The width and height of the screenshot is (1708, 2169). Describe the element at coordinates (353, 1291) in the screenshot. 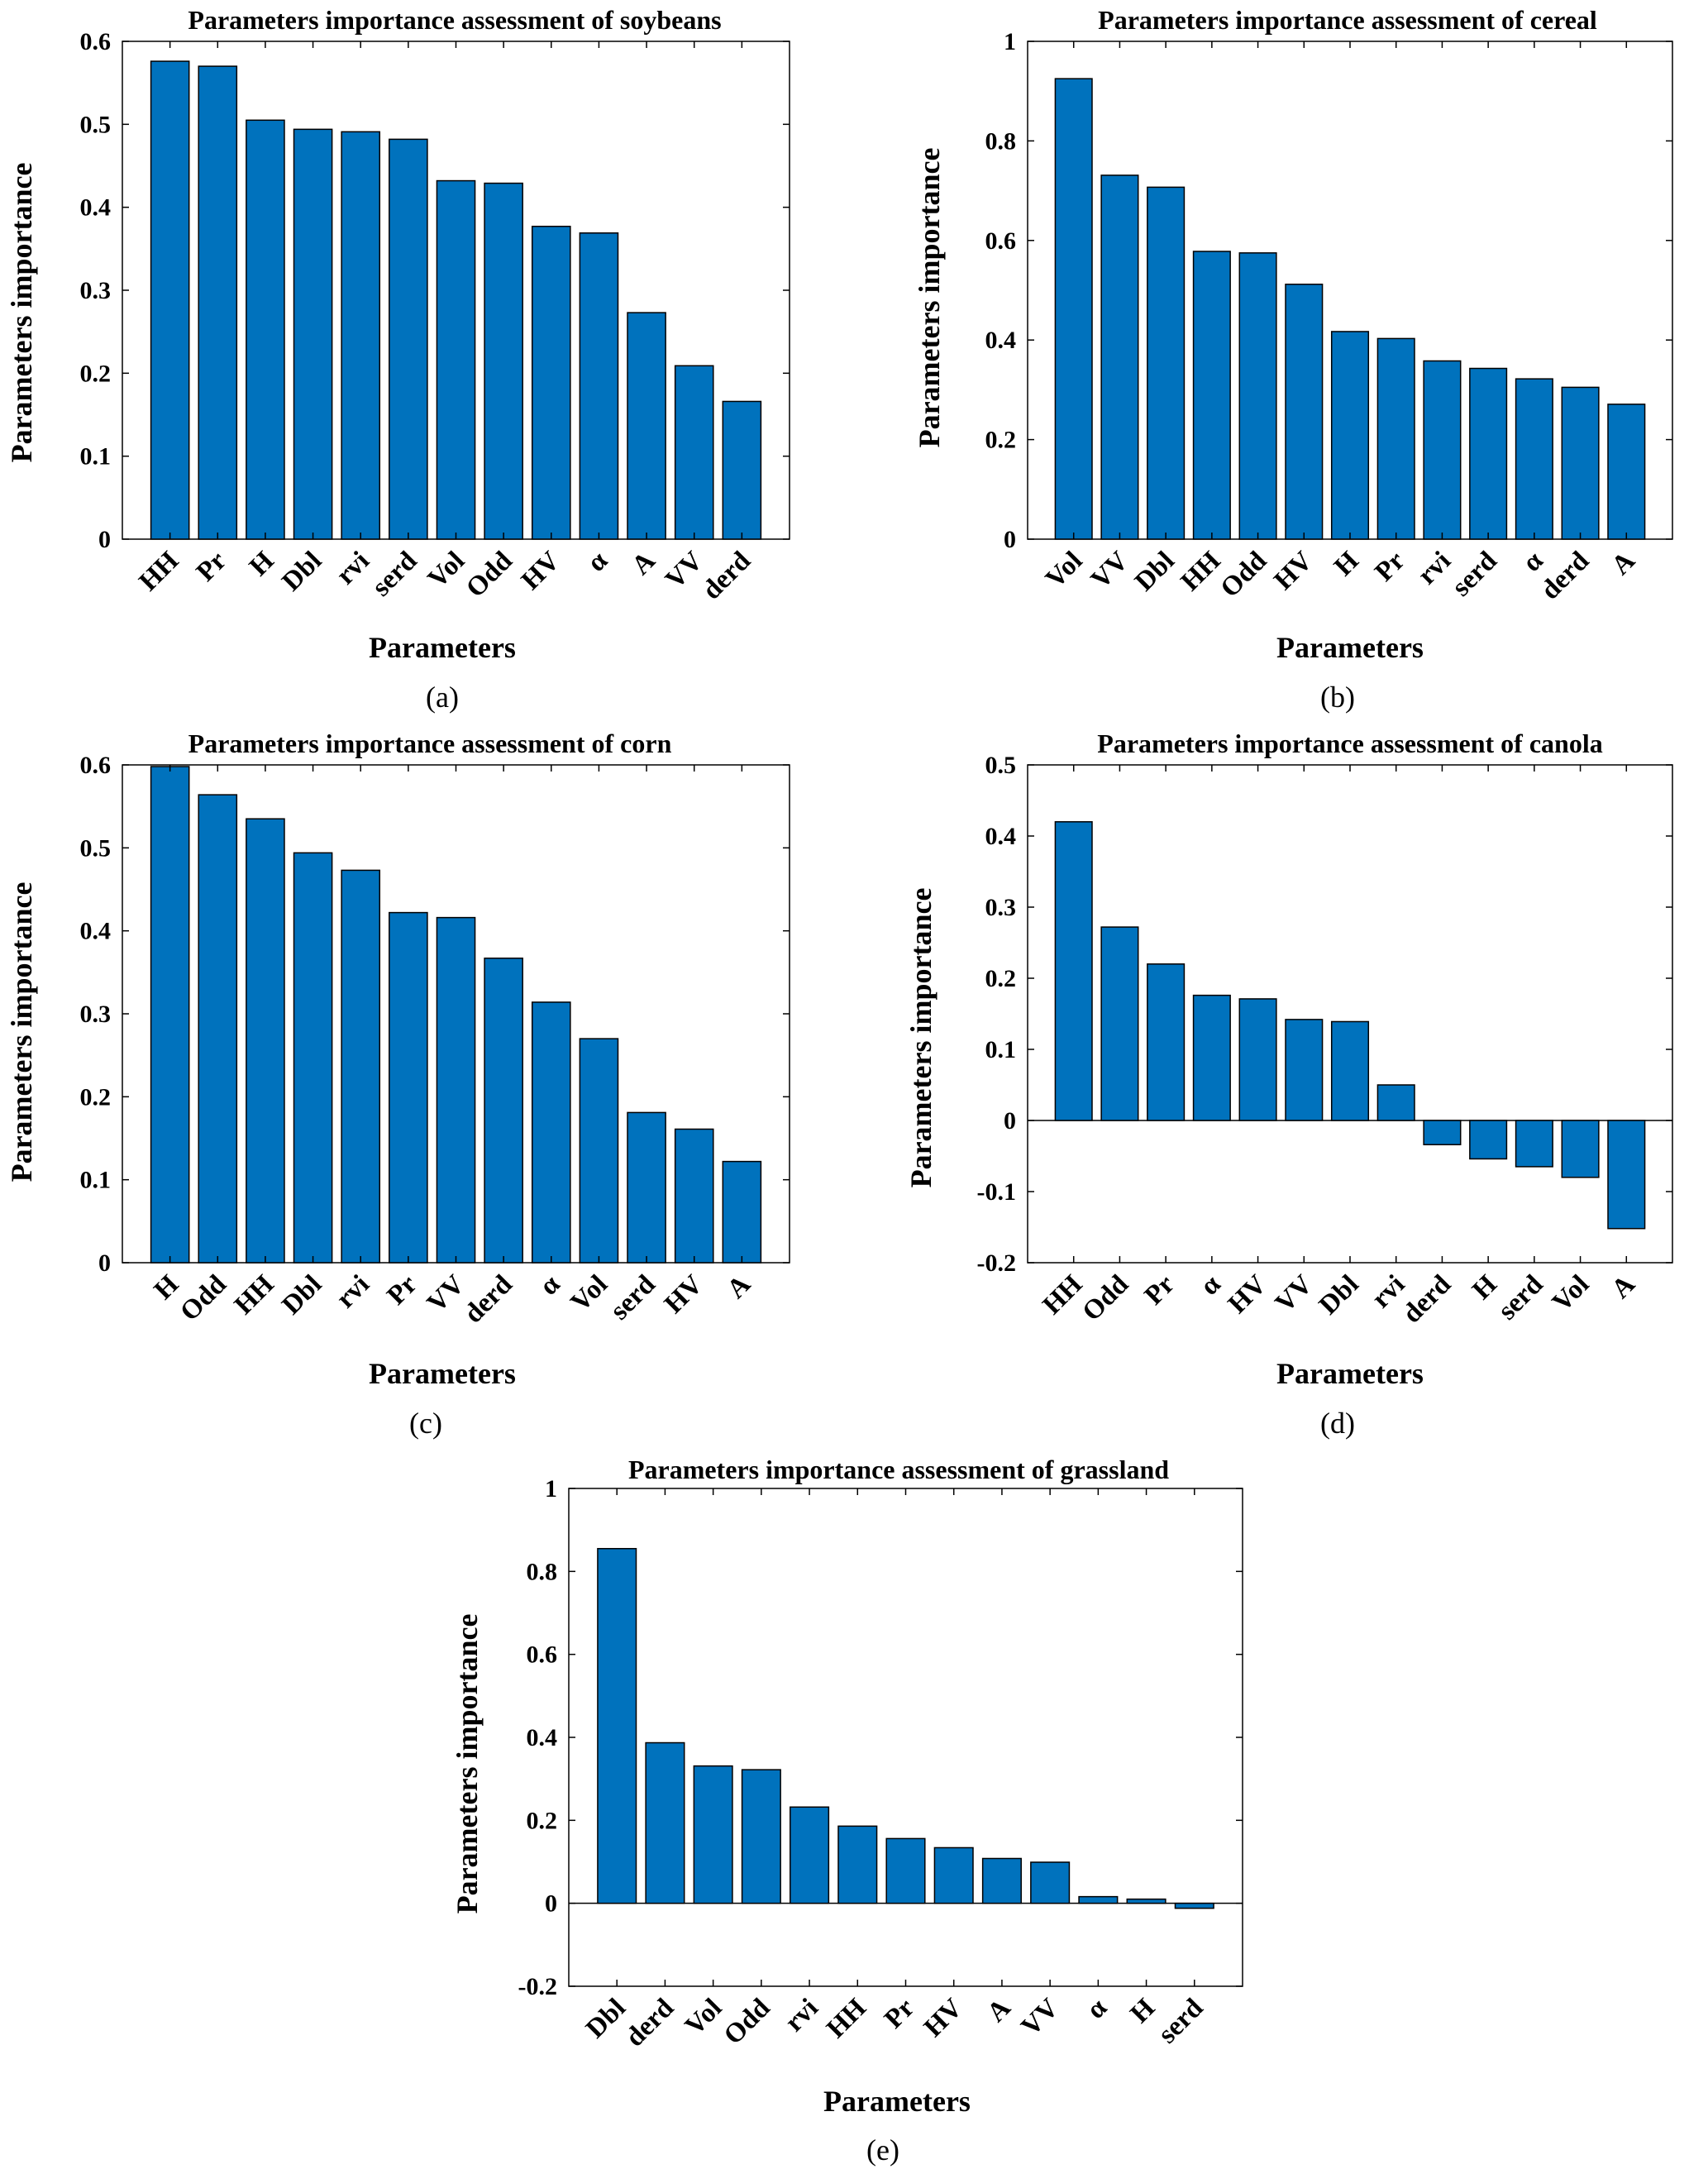

I see `x-tick-label: rvi` at that location.